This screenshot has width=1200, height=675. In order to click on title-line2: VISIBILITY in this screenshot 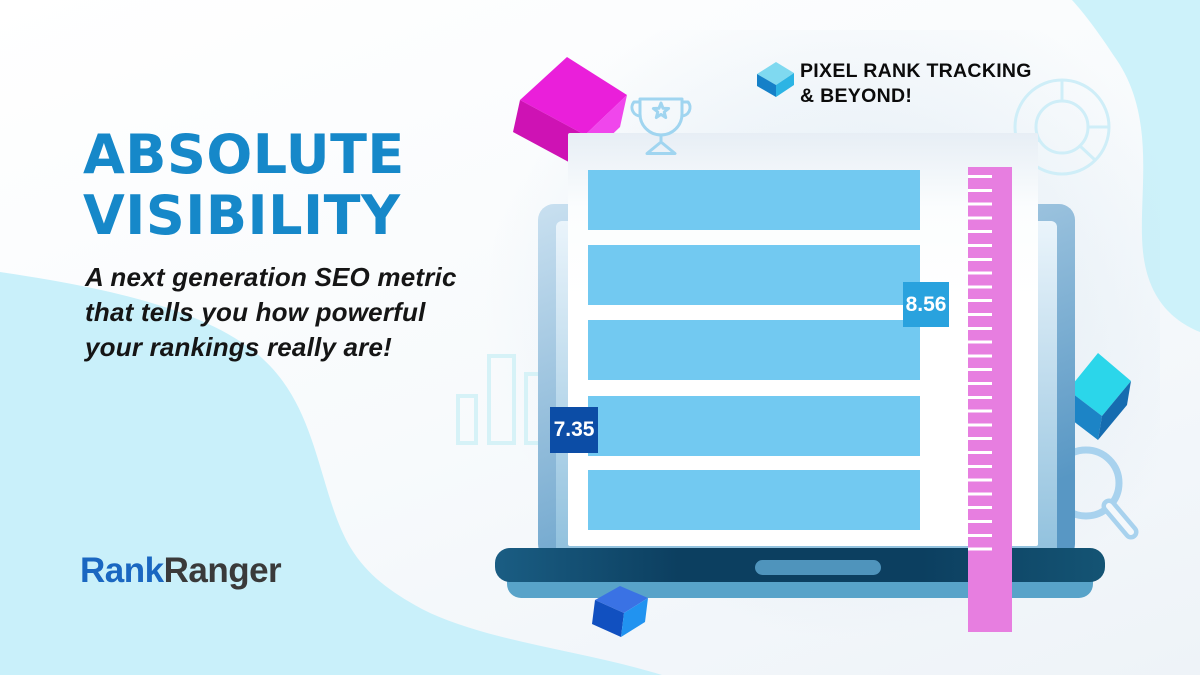, I will do `click(242, 215)`.